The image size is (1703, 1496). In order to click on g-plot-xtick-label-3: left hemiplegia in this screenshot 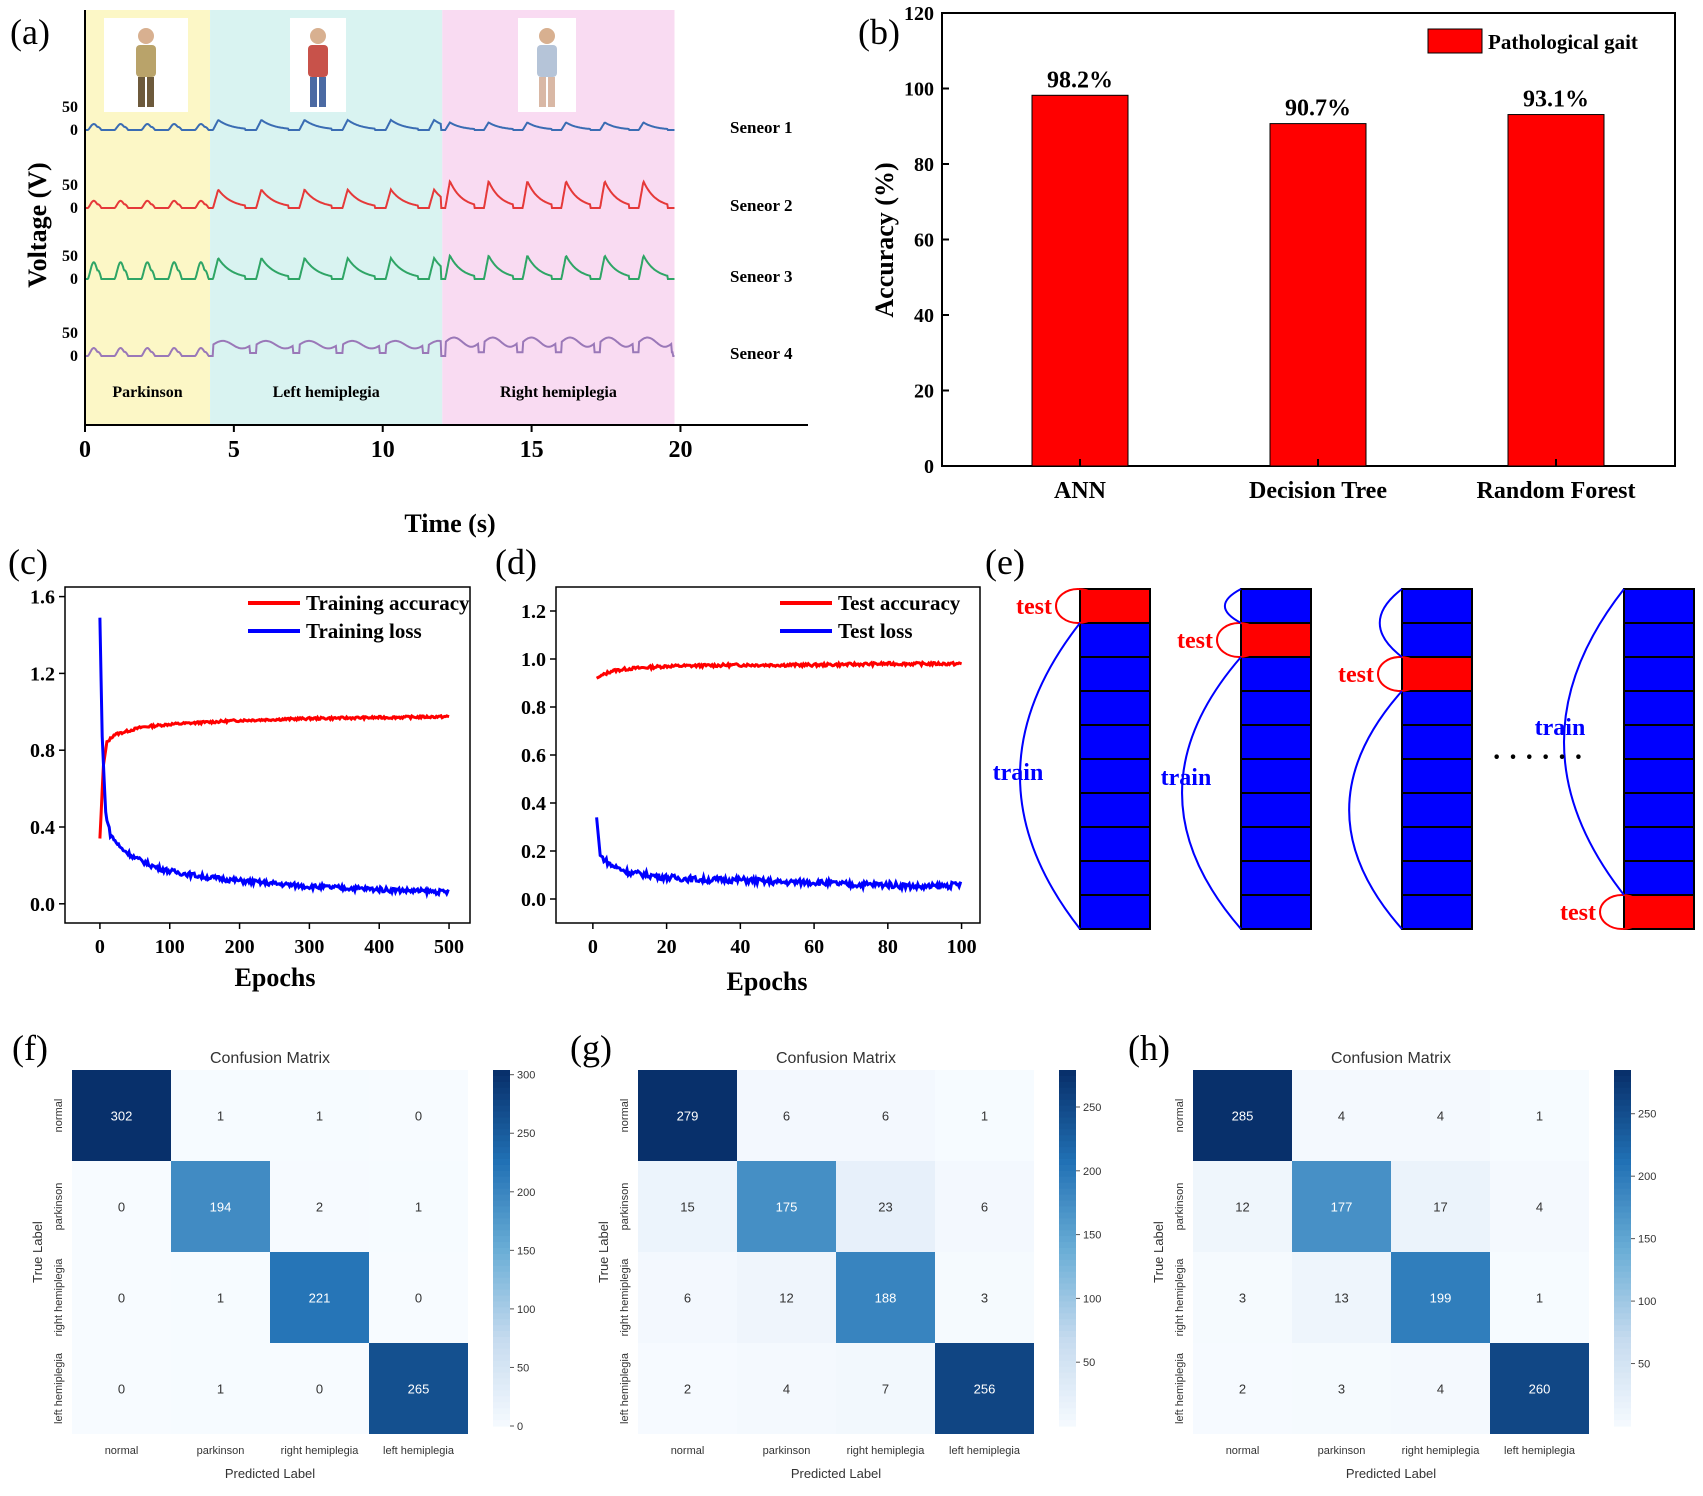, I will do `click(985, 1451)`.